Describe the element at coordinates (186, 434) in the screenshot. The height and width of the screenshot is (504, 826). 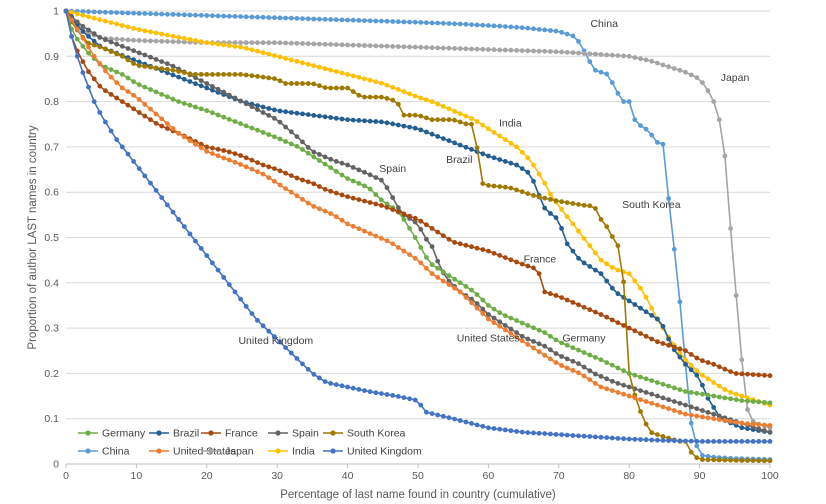
I see `legend-label: Brazil` at that location.